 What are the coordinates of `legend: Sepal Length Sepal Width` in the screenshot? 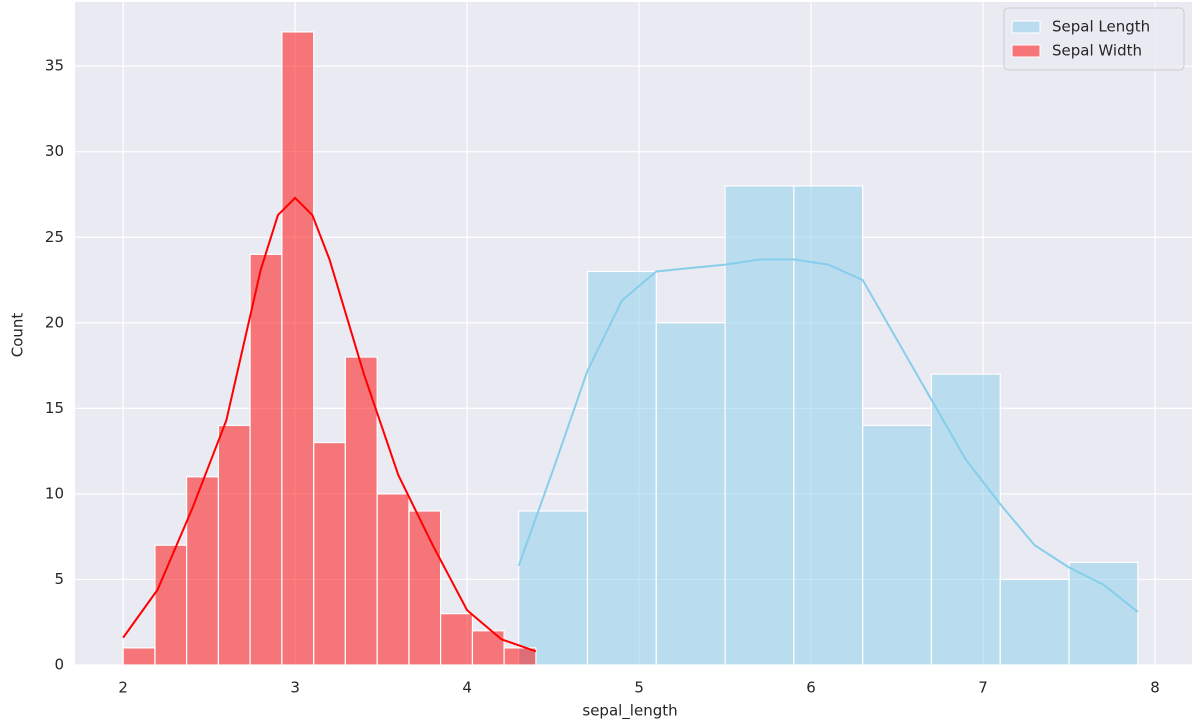 It's located at (1094, 39).